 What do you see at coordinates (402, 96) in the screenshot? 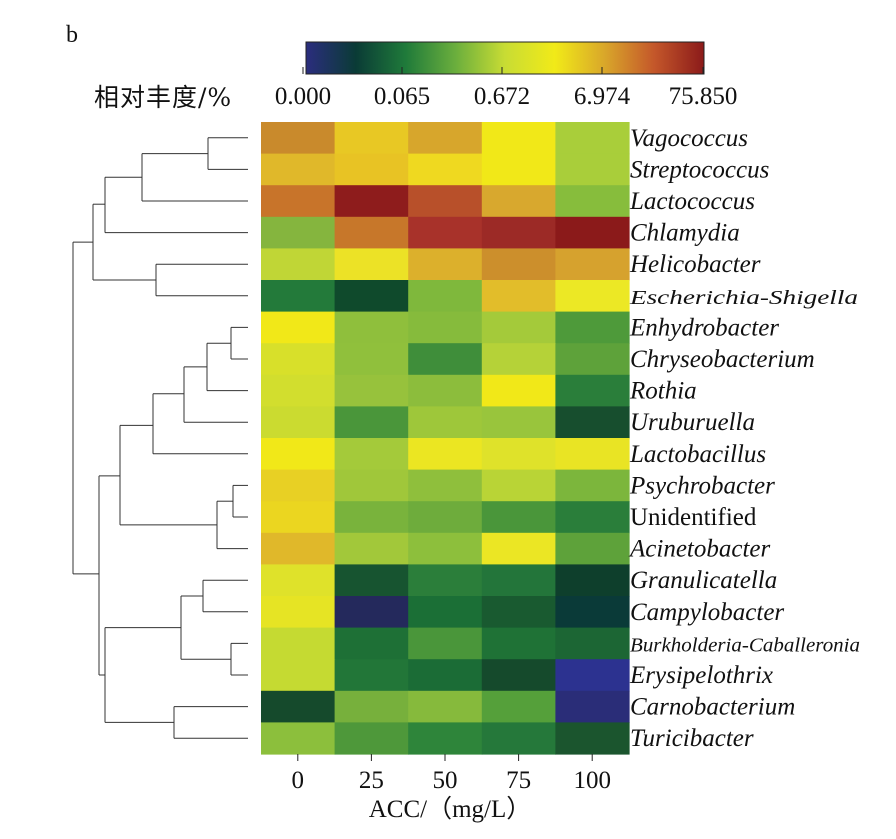
I see `colorbar-tick-label: 0.065` at bounding box center [402, 96].